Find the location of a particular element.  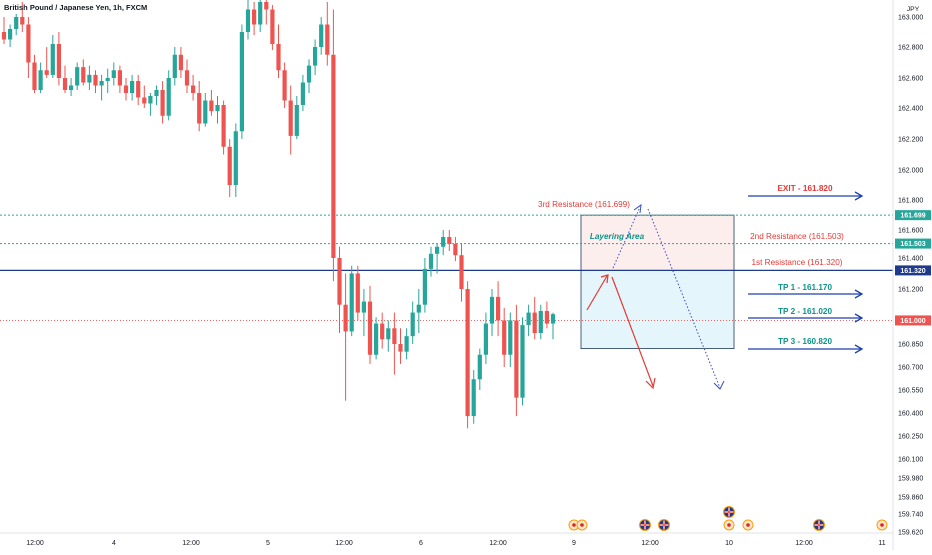

alt-projection-down-arrowhead is located at coordinates (719, 385).